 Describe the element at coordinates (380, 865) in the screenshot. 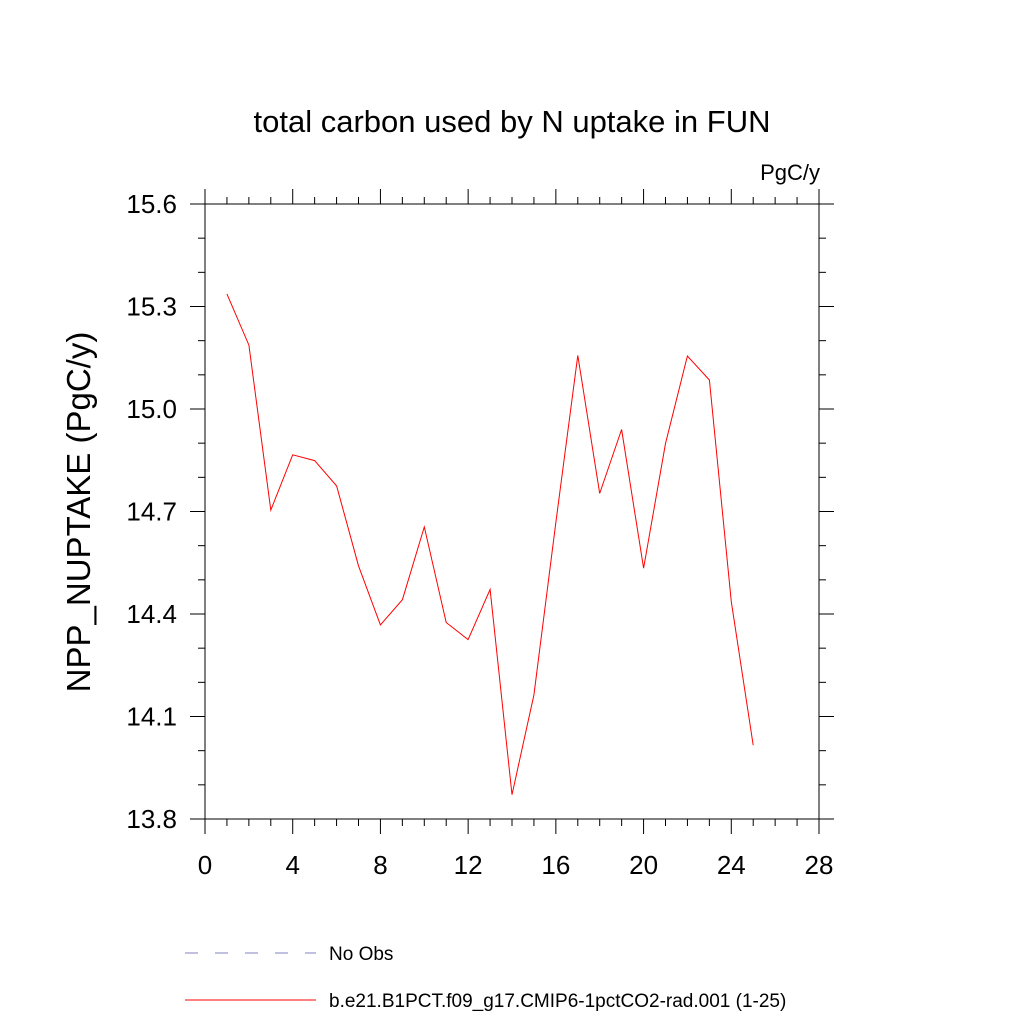

I see `x-tick-label: 8` at that location.